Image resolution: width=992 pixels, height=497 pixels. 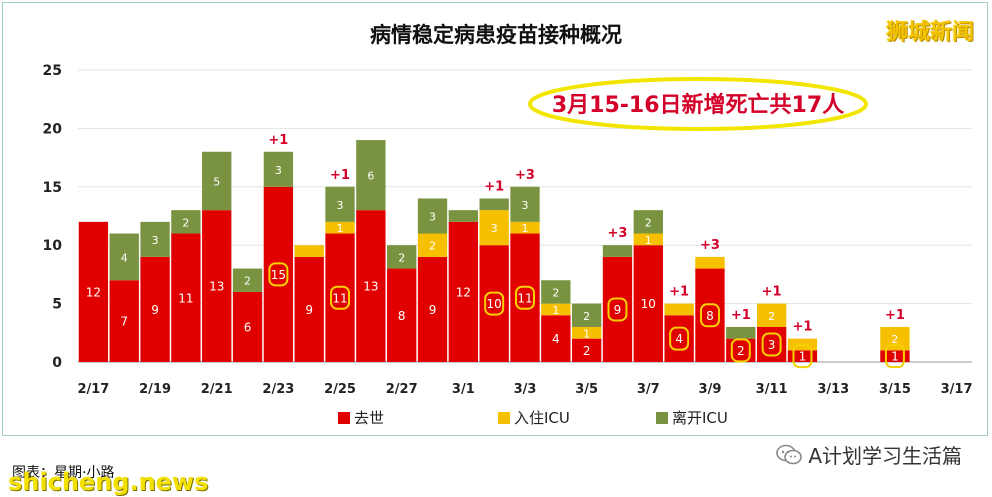 I want to click on x-tick-label: 3/17, so click(x=957, y=389).